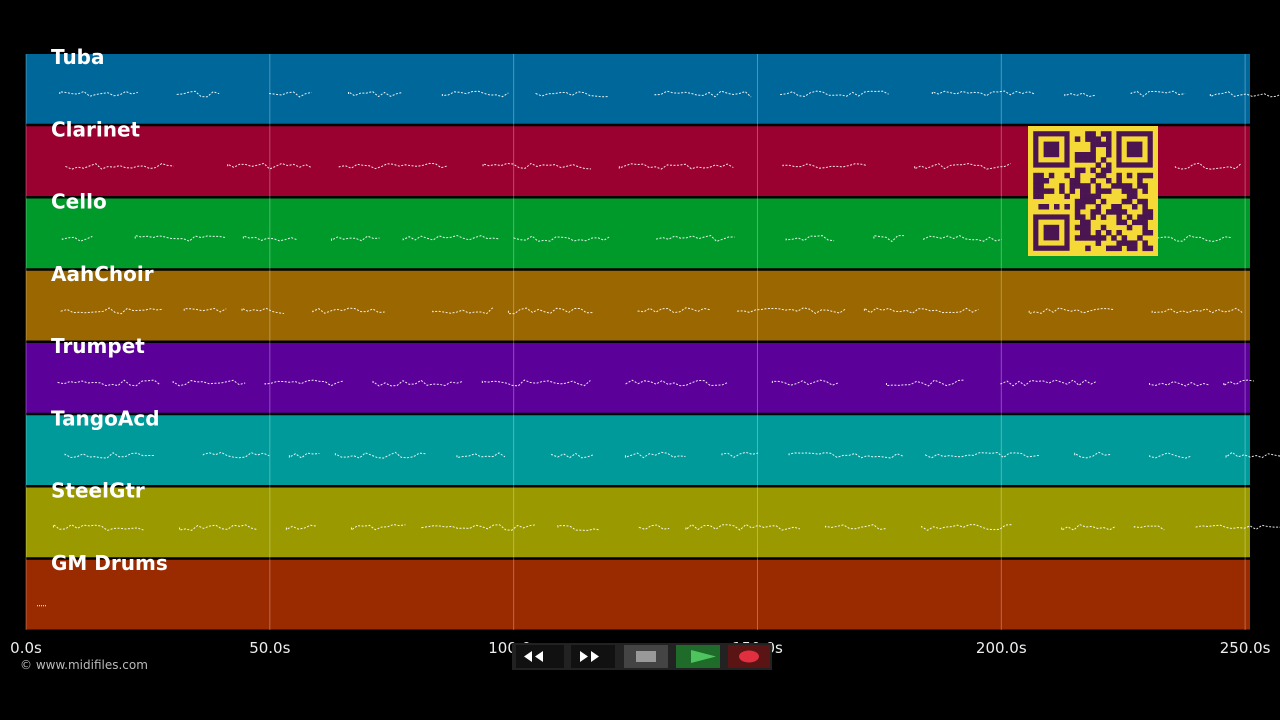 The height and width of the screenshot is (720, 1280). Describe the element at coordinates (646, 656) in the screenshot. I see `stop-button` at that location.